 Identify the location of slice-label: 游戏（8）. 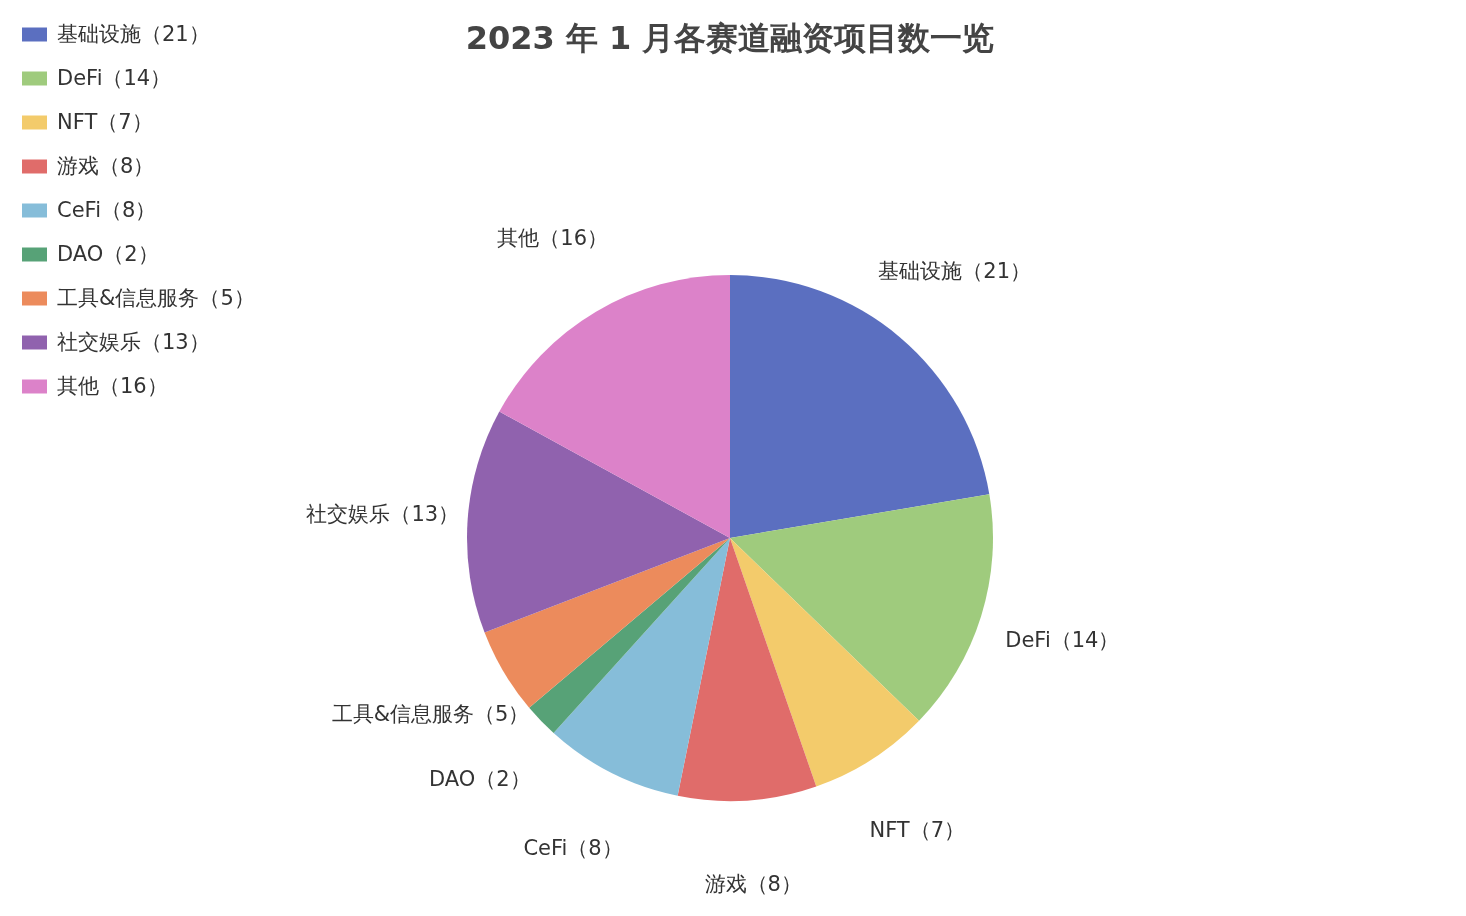
(753, 884).